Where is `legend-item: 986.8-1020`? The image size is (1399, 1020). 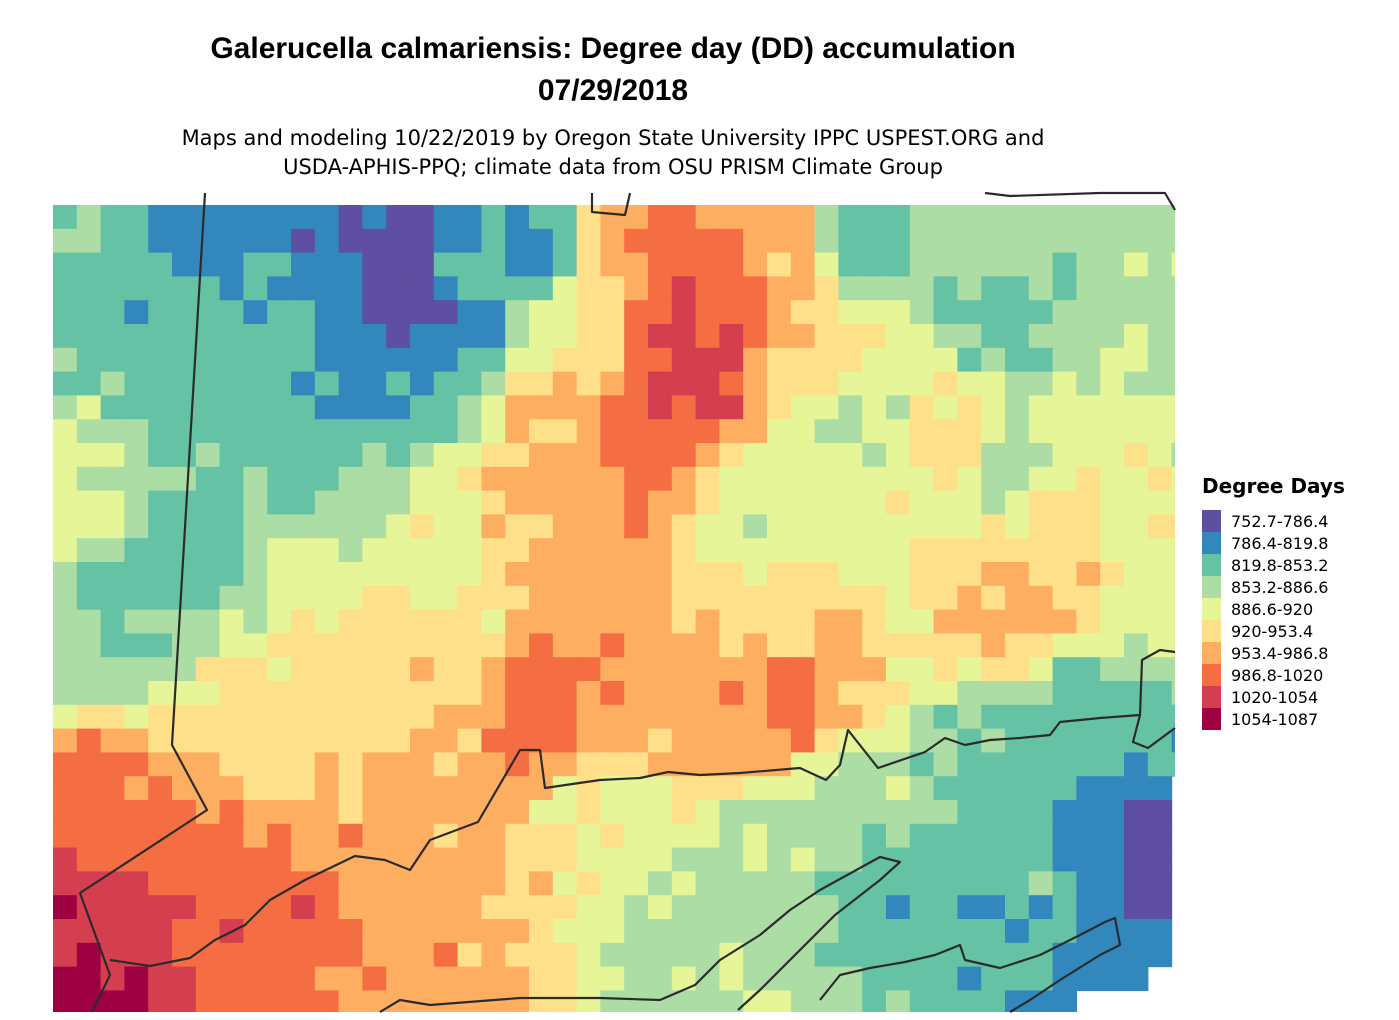 legend-item: 986.8-1020 is located at coordinates (1273, 675).